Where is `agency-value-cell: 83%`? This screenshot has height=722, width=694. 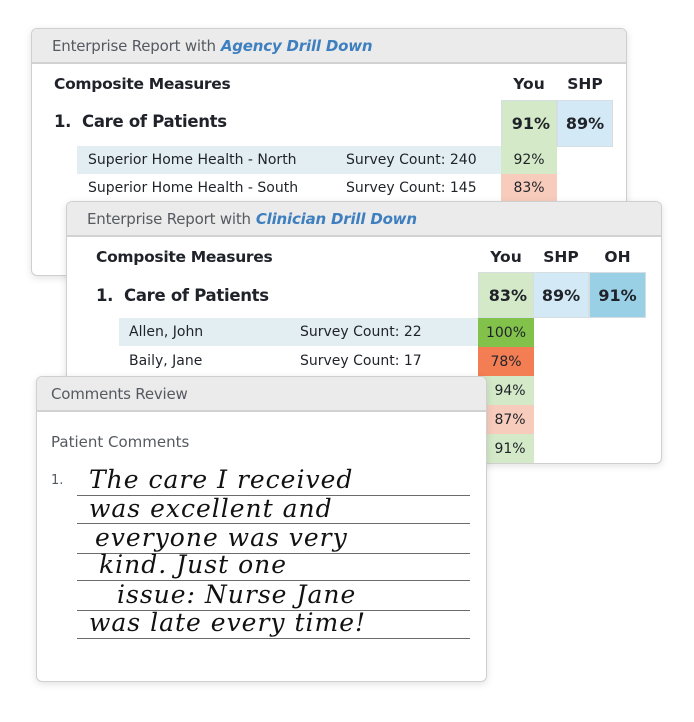
agency-value-cell: 83% is located at coordinates (529, 188).